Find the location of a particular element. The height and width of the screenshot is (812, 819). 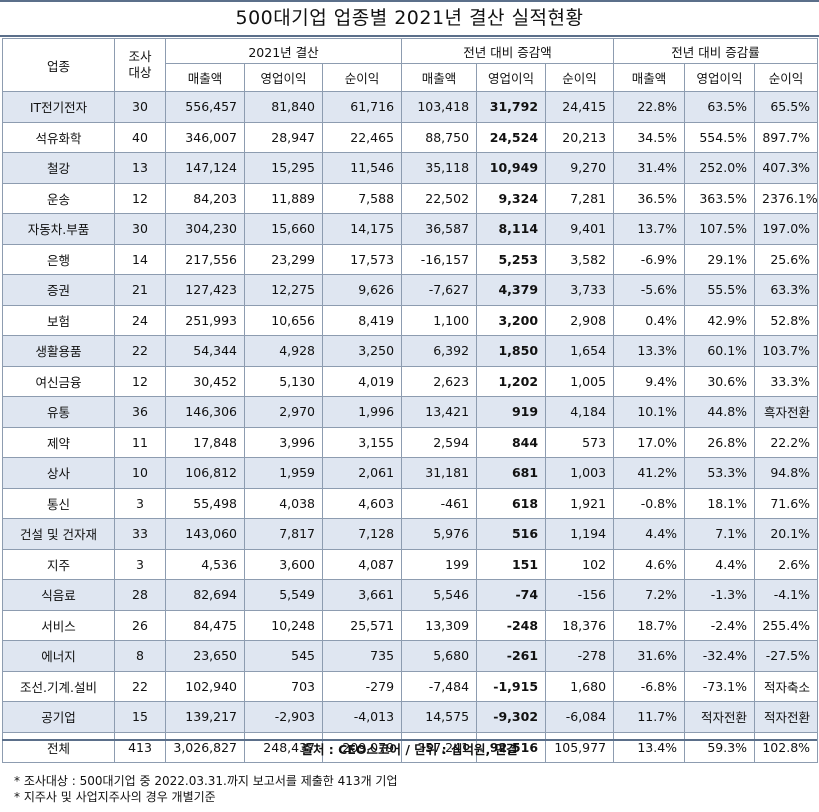

value-cell: 44.8% is located at coordinates (720, 412).